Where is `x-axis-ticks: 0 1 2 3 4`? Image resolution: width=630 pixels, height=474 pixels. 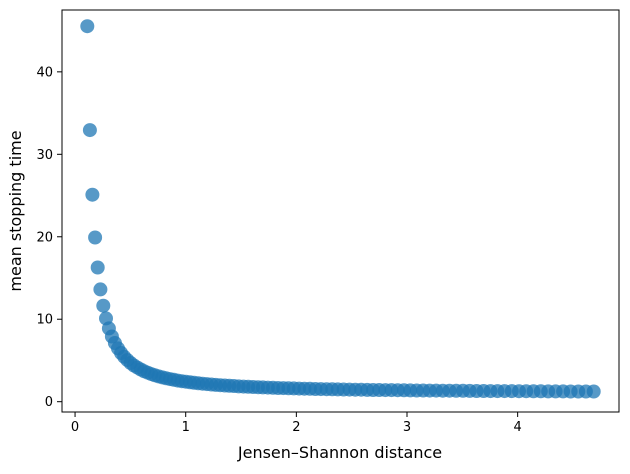
x-axis-ticks: 0 1 2 3 4 is located at coordinates (296, 423).